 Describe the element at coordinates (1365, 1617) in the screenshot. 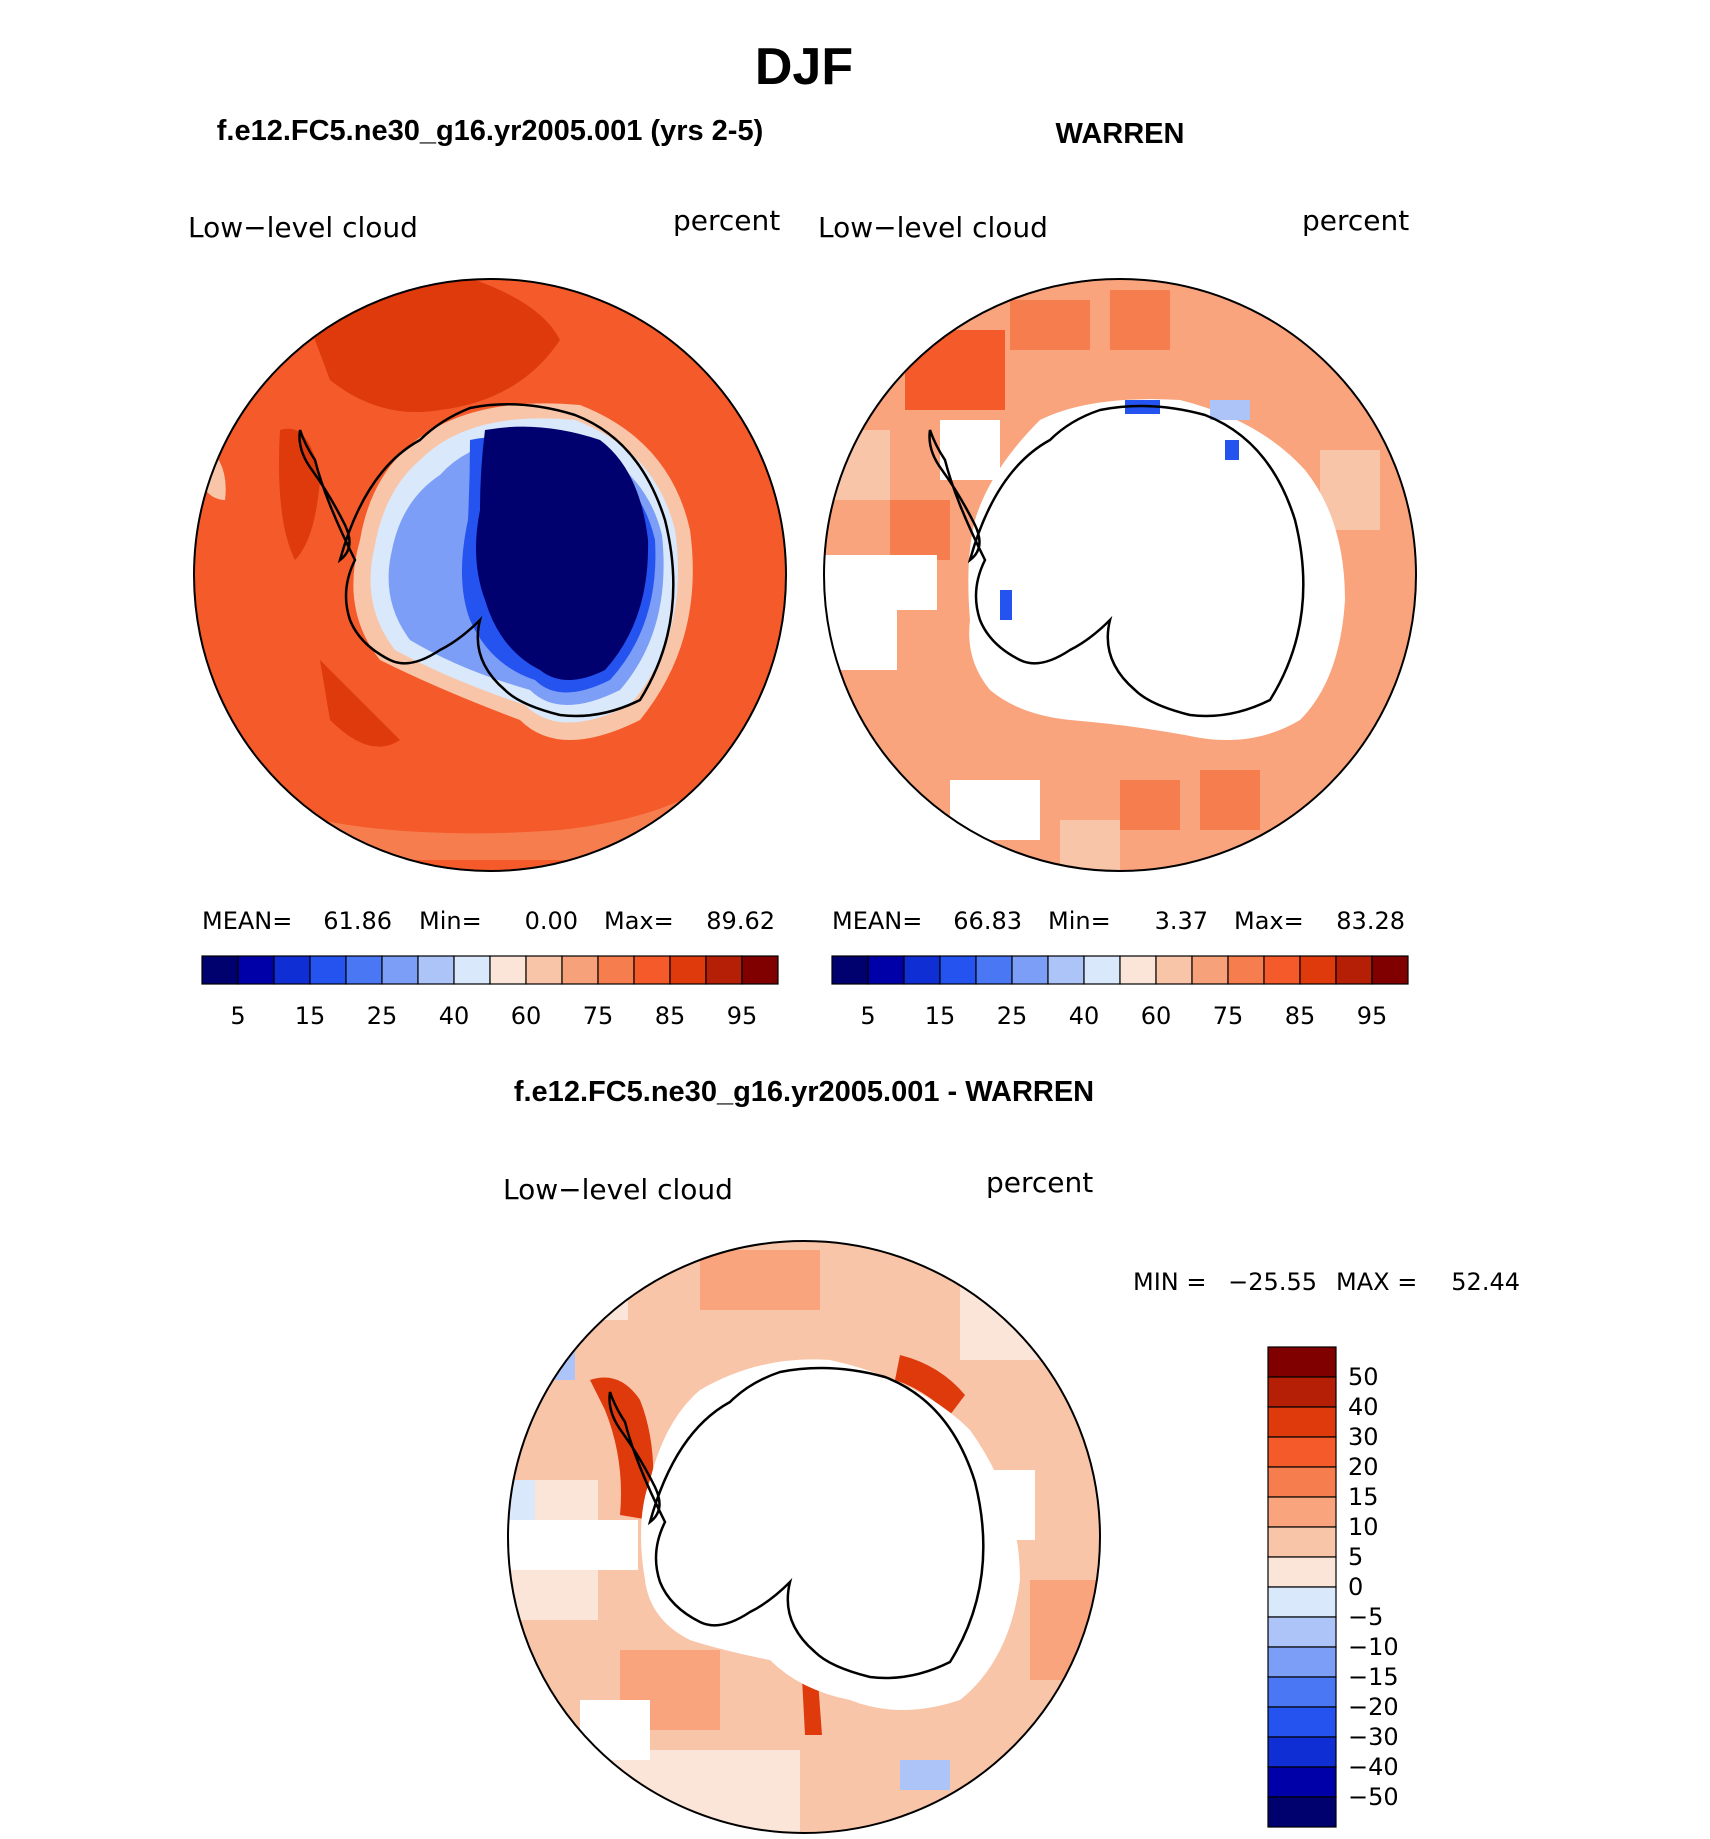

I see `colorbar-tick-label: −5` at that location.